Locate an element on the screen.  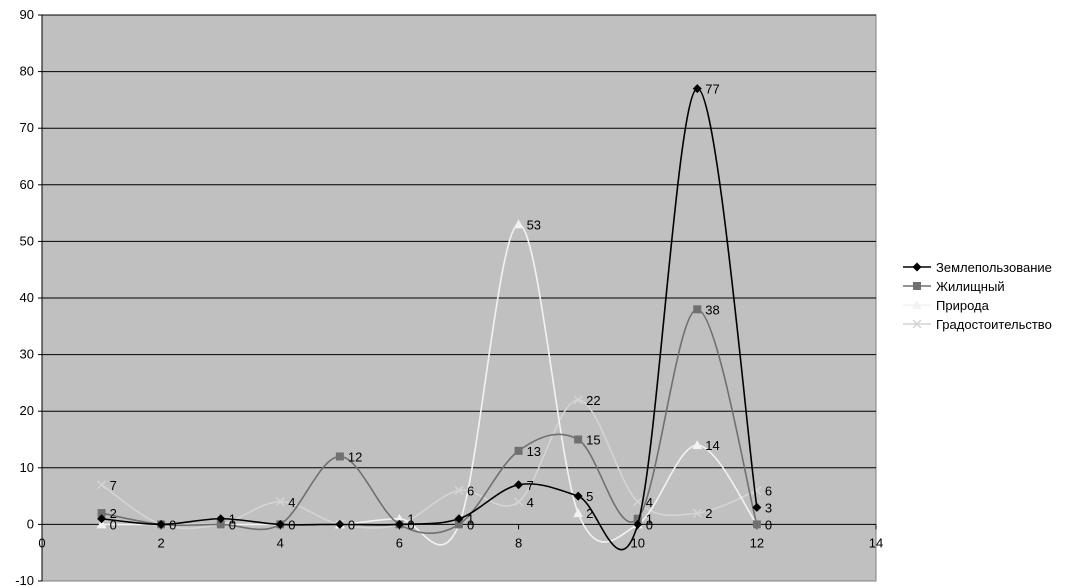
data-label-19: 4 is located at coordinates (530, 502).